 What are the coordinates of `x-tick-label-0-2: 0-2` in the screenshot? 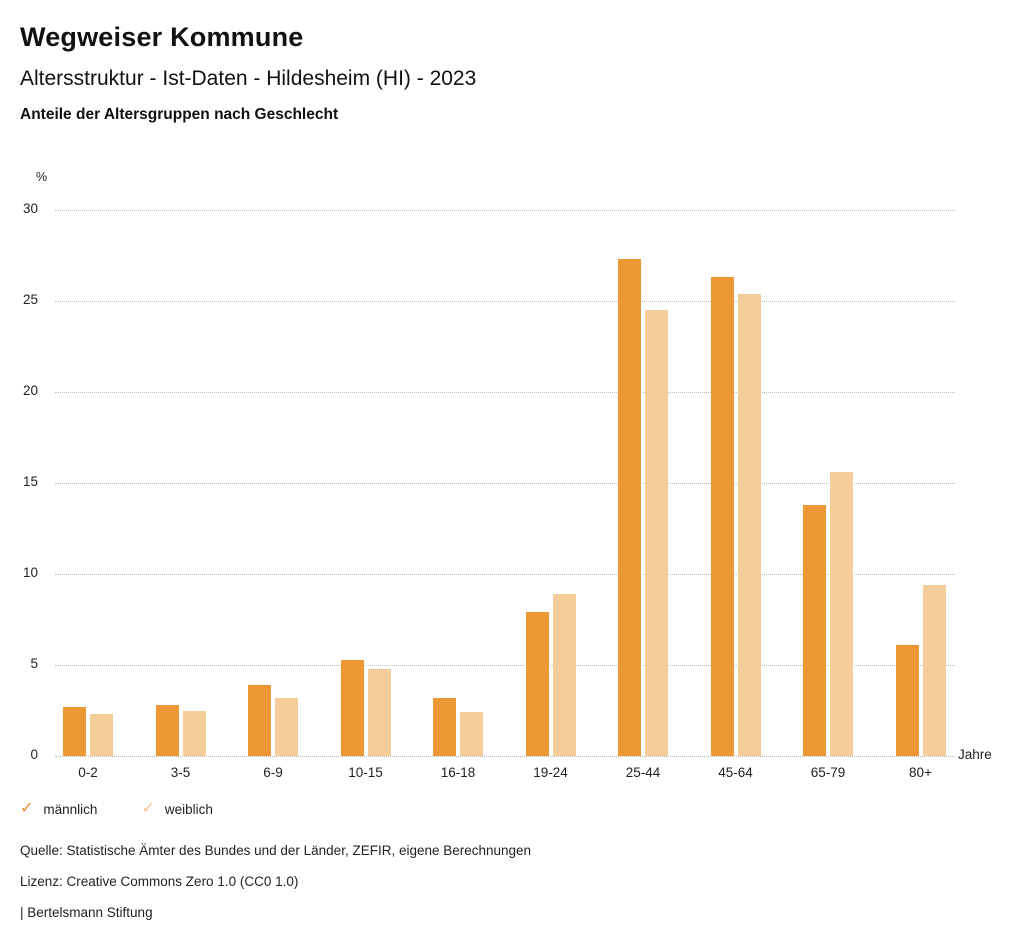 It's located at (88, 772).